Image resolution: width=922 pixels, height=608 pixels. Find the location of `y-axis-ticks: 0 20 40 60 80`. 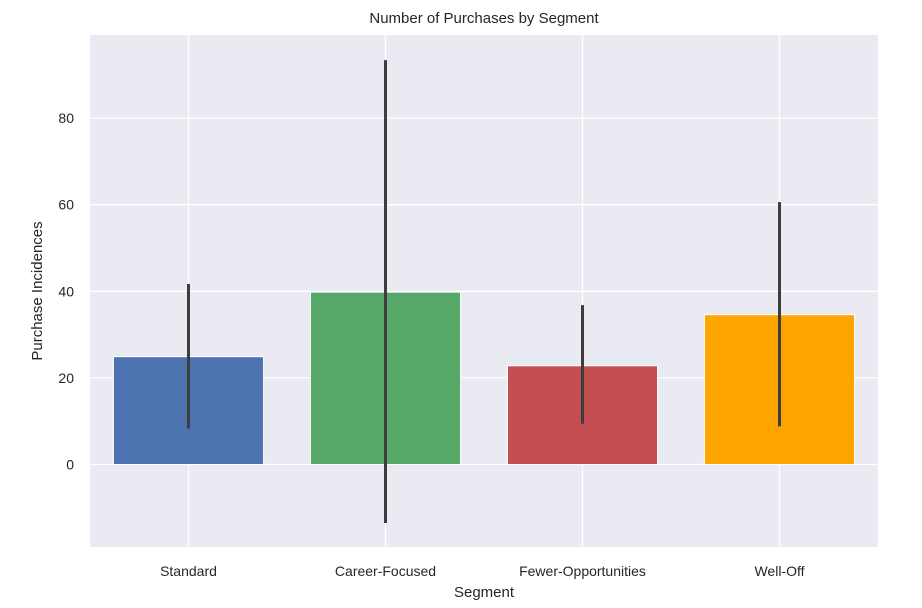

y-axis-ticks: 0 20 40 60 80 is located at coordinates (66, 291).